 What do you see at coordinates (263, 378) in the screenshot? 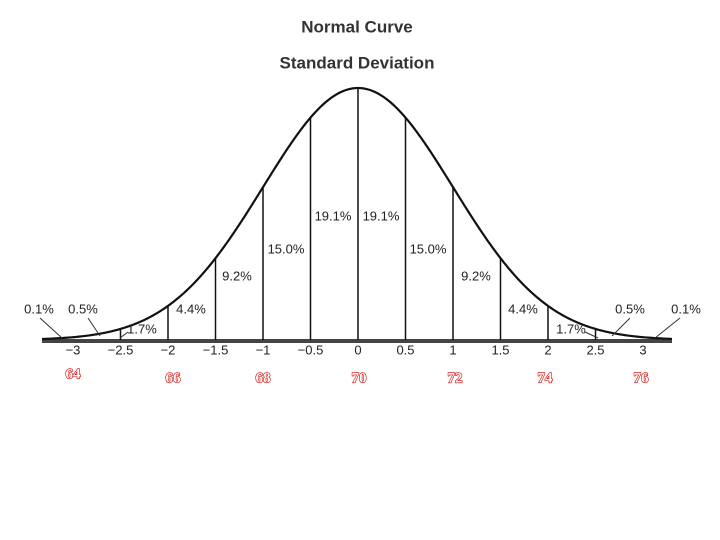
I see `score-label: 68` at bounding box center [263, 378].